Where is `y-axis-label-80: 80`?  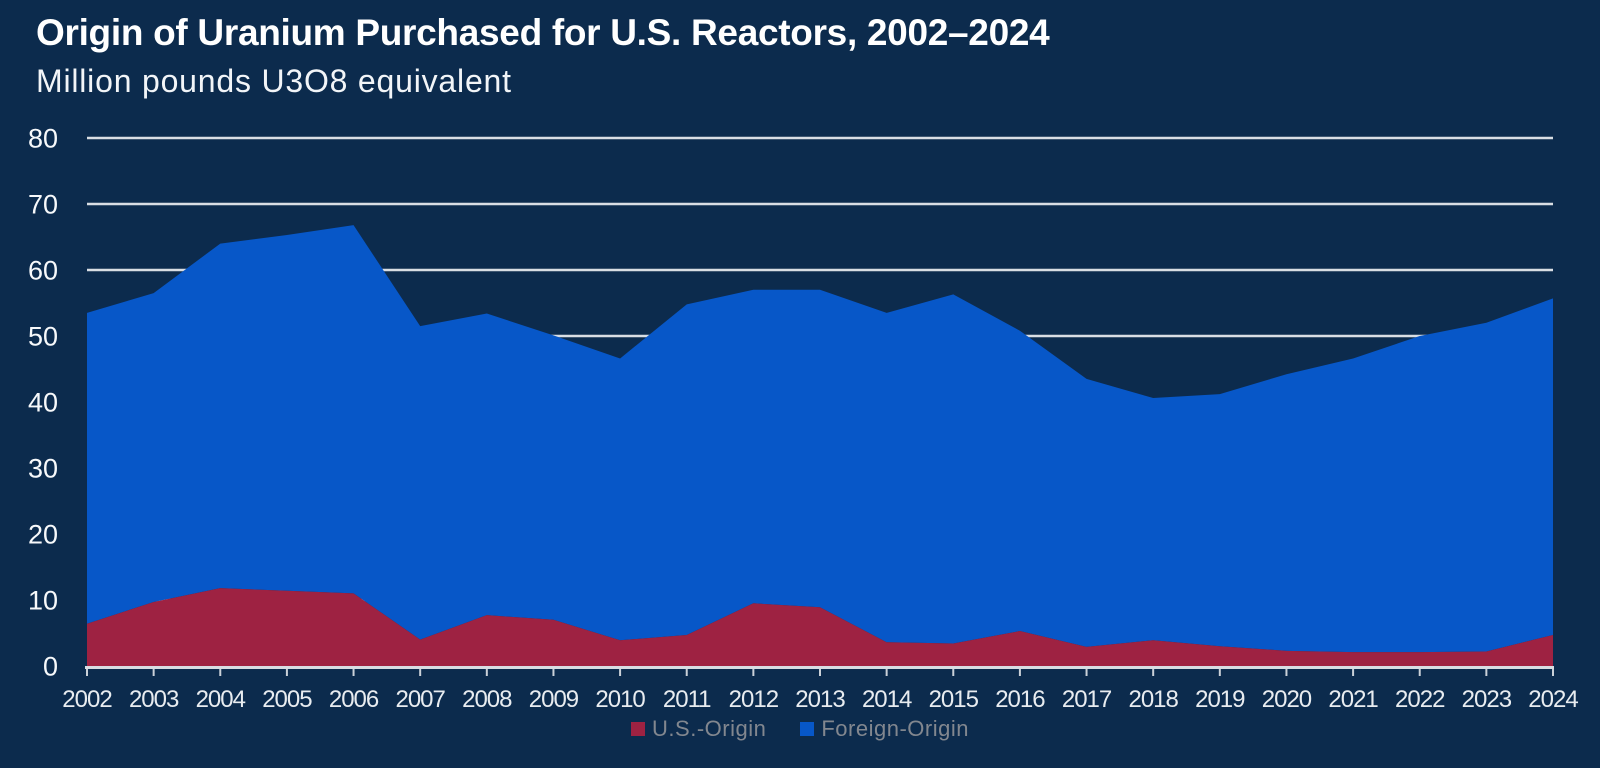
y-axis-label-80: 80 is located at coordinates (43, 138).